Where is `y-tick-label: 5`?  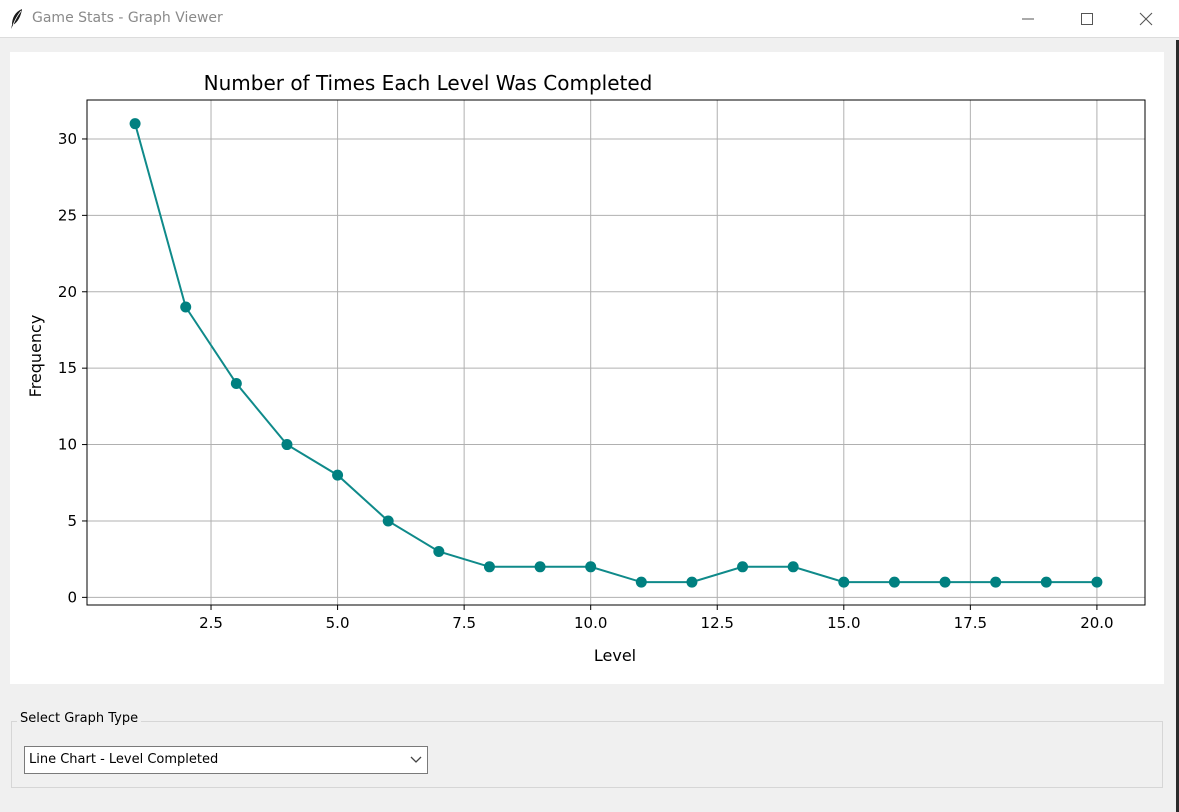 y-tick-label: 5 is located at coordinates (72, 521).